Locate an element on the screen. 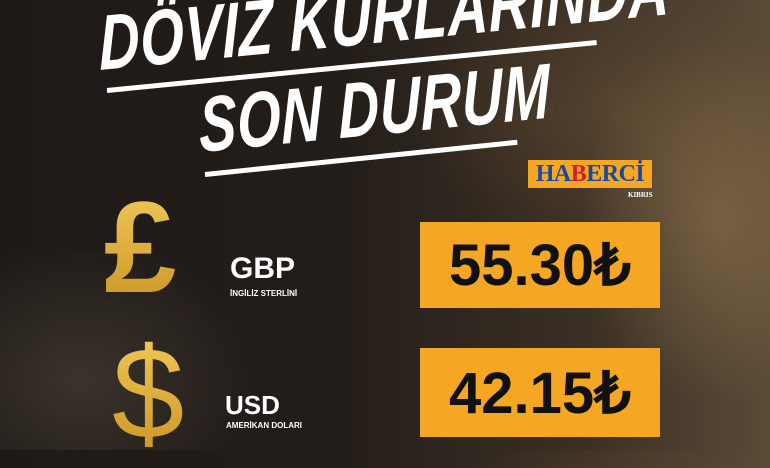  rate-value-gbp: 55.30₺ is located at coordinates (540, 265).